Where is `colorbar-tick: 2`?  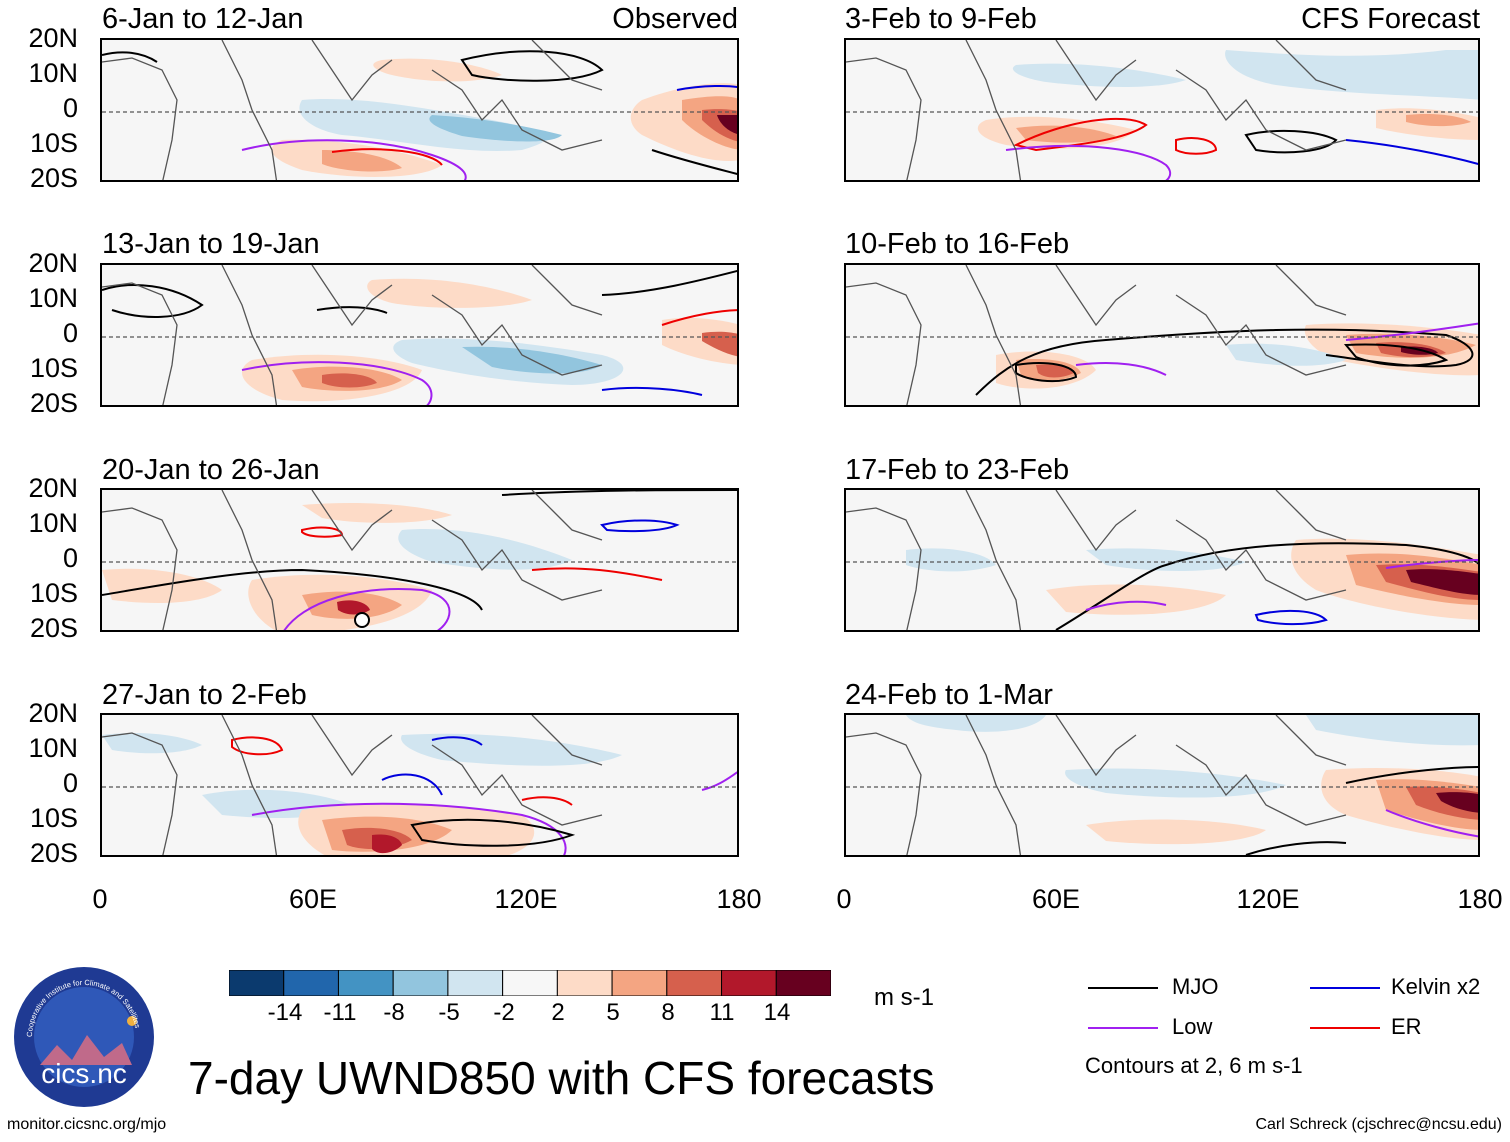 colorbar-tick: 2 is located at coordinates (558, 1012).